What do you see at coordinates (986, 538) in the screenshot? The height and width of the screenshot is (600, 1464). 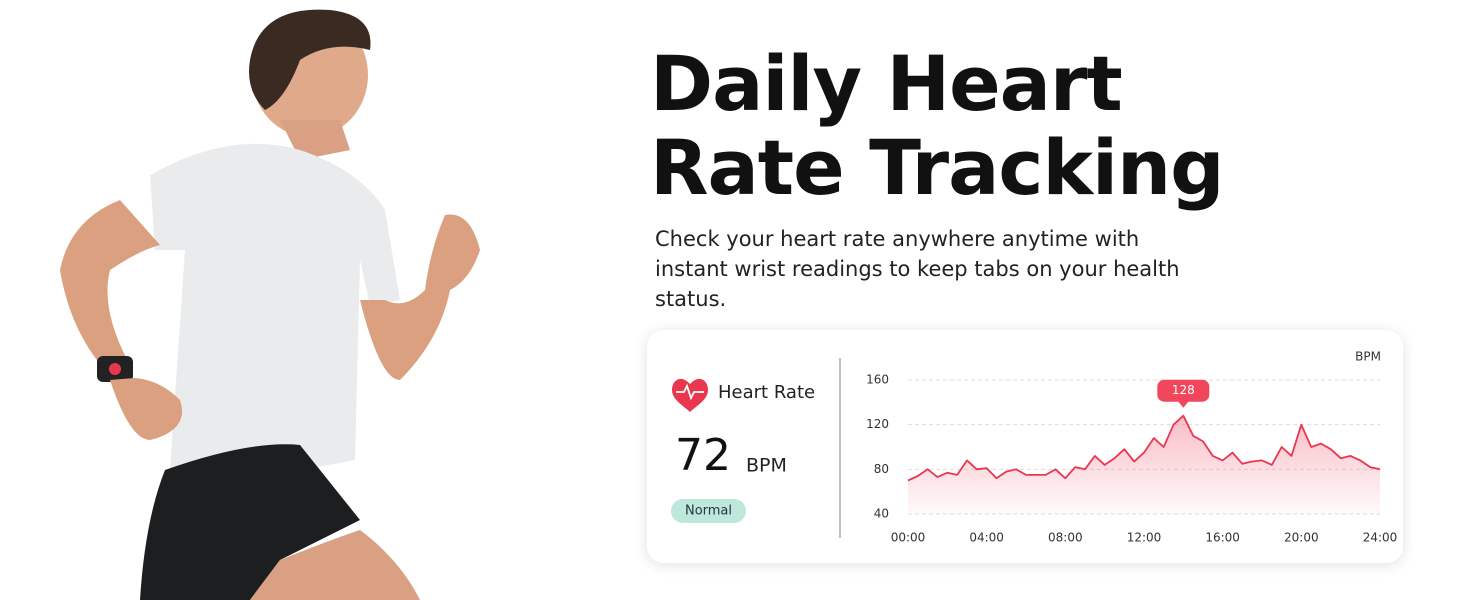 I see `x-tick-label: 04:00` at bounding box center [986, 538].